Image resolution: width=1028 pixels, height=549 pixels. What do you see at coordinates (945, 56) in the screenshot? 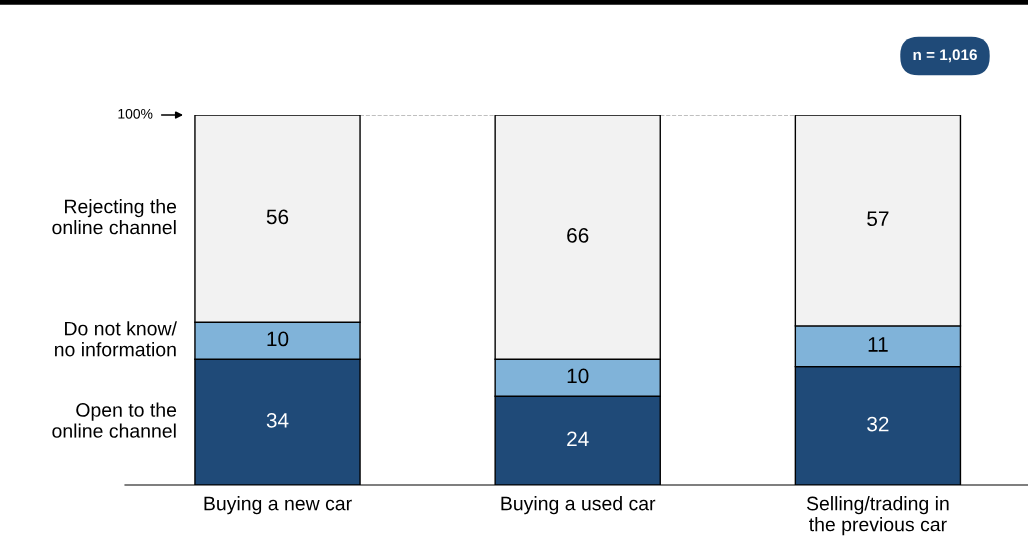
I see `text: n = 1,016` at bounding box center [945, 56].